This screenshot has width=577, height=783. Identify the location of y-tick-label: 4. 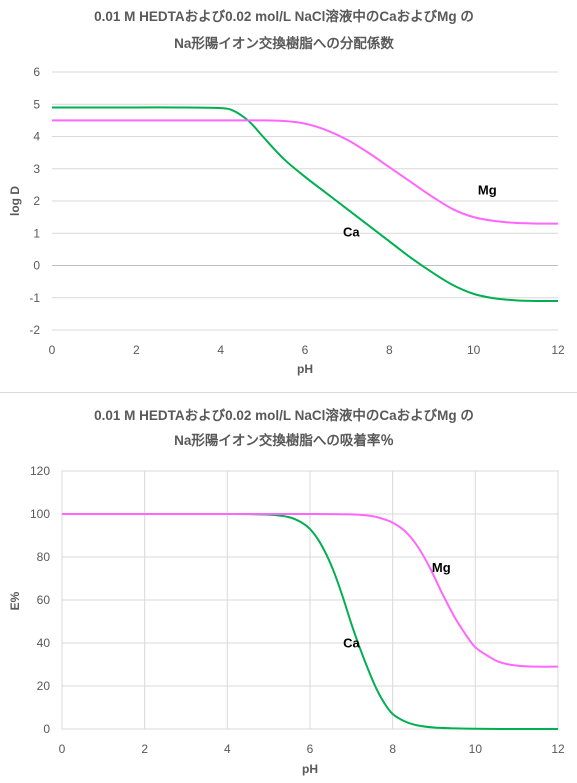
(36, 137).